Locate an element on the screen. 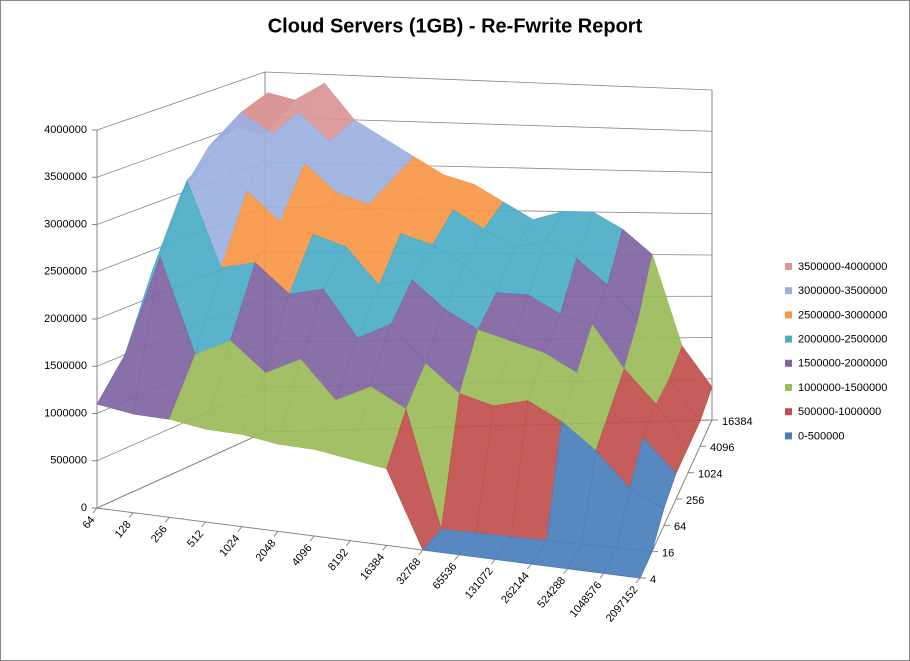  depth-tick-label: 1024 is located at coordinates (710, 475).